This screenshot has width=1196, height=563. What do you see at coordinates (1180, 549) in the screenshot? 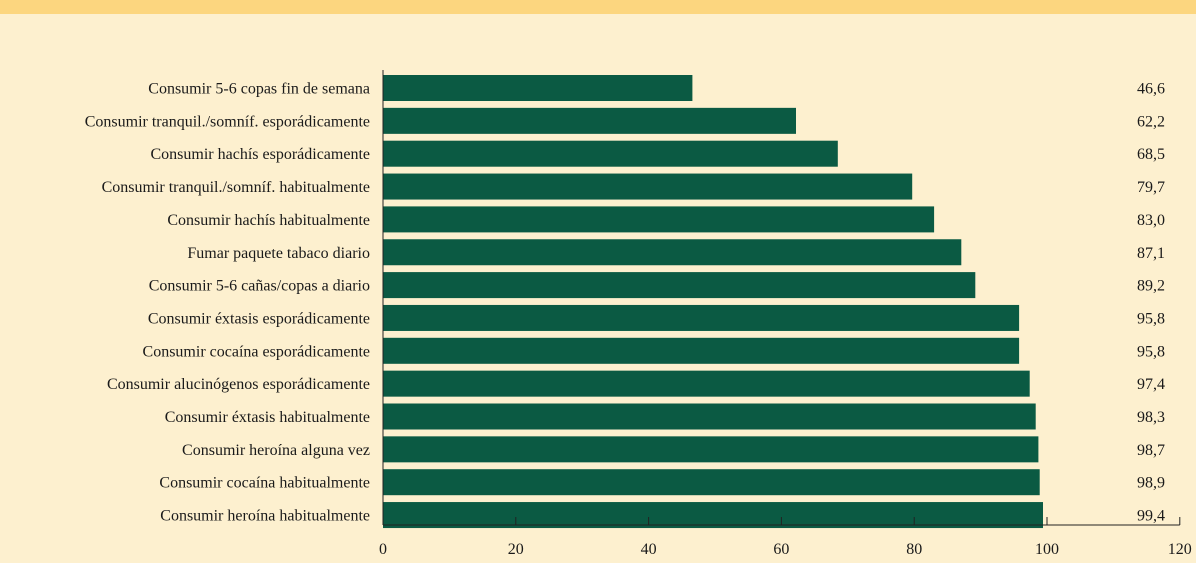
I see `x-tick-label: 120` at bounding box center [1180, 549].